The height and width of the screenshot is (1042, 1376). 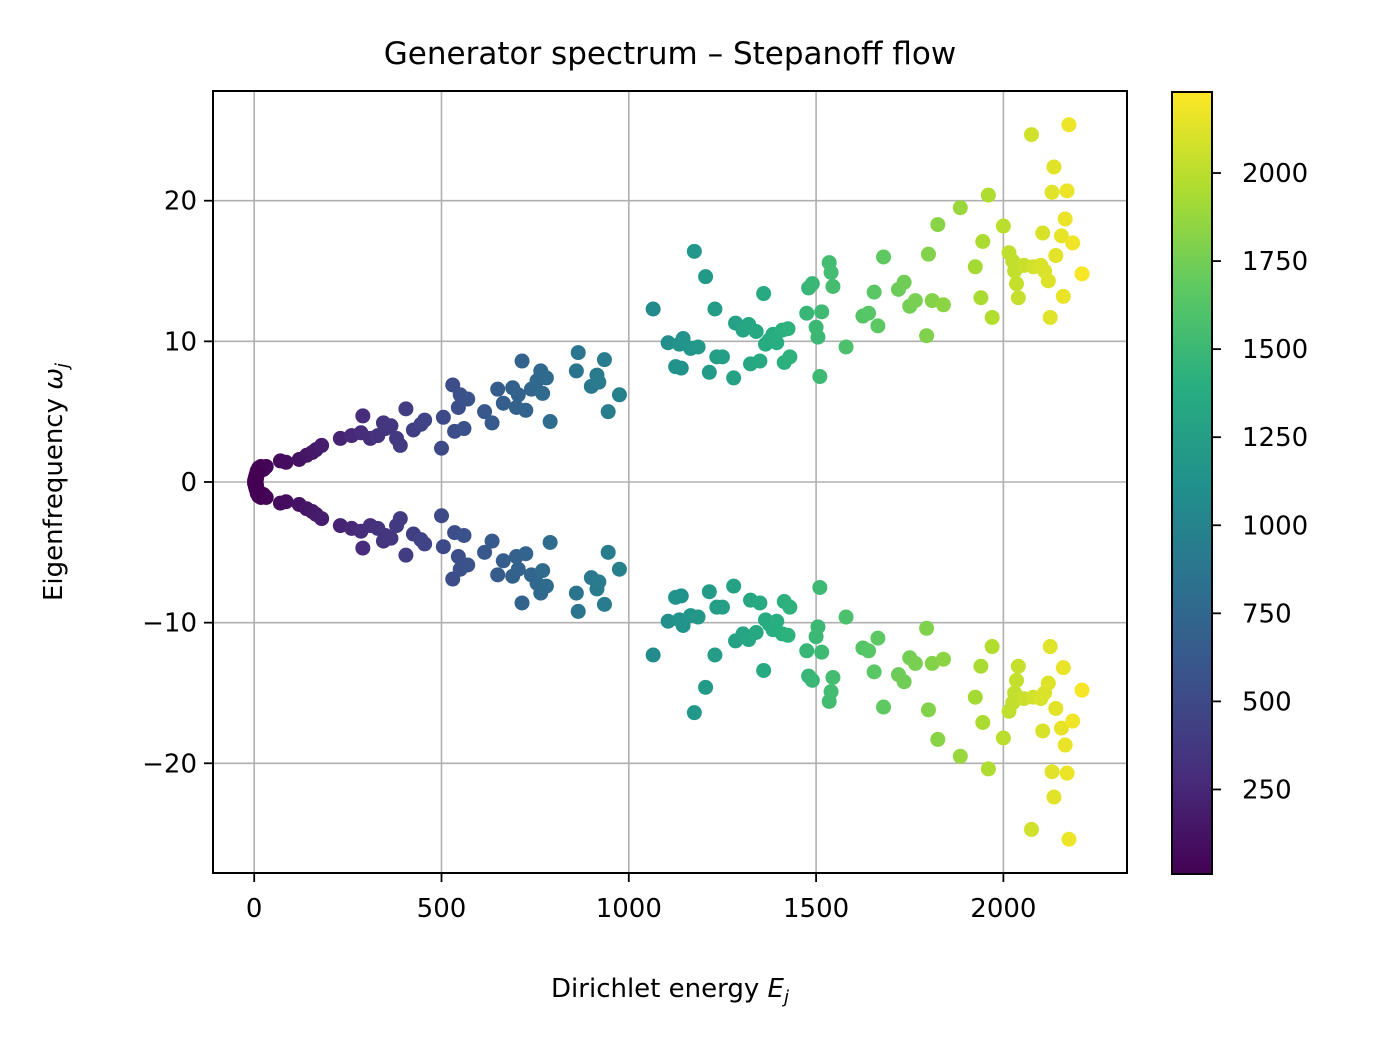 What do you see at coordinates (776, 989) in the screenshot?
I see `x-axis-label-symbol: E` at bounding box center [776, 989].